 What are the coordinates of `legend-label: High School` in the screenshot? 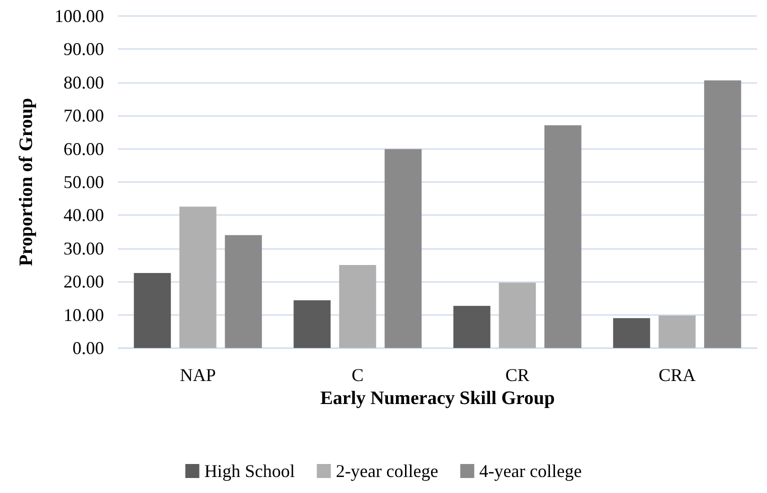 It's located at (249, 471).